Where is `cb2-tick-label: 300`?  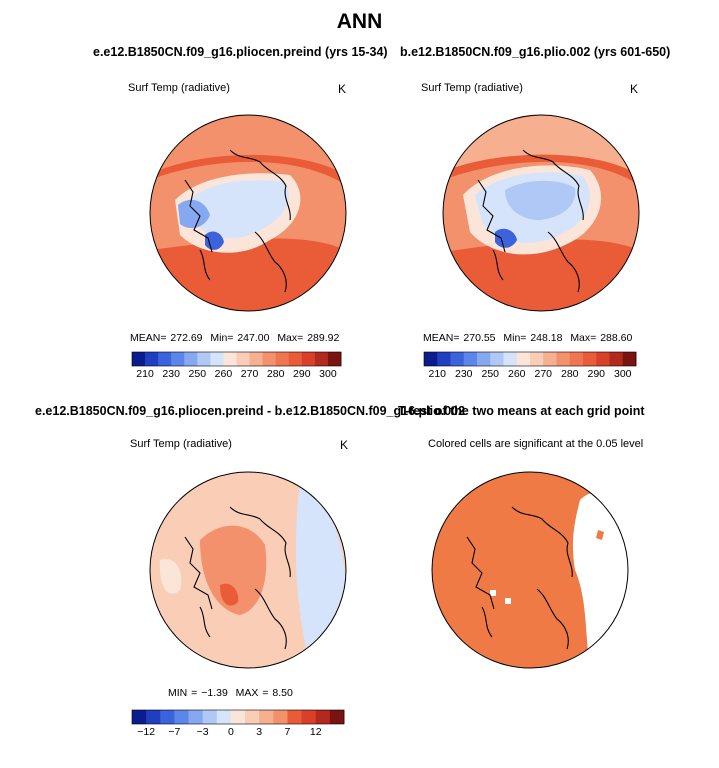
cb2-tick-label: 300 is located at coordinates (623, 374).